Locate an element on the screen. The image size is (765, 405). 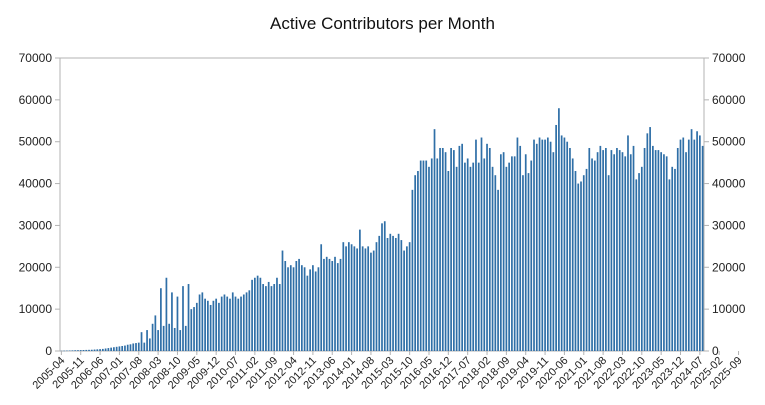
y-tick-label-right: 20000 is located at coordinates (729, 267).